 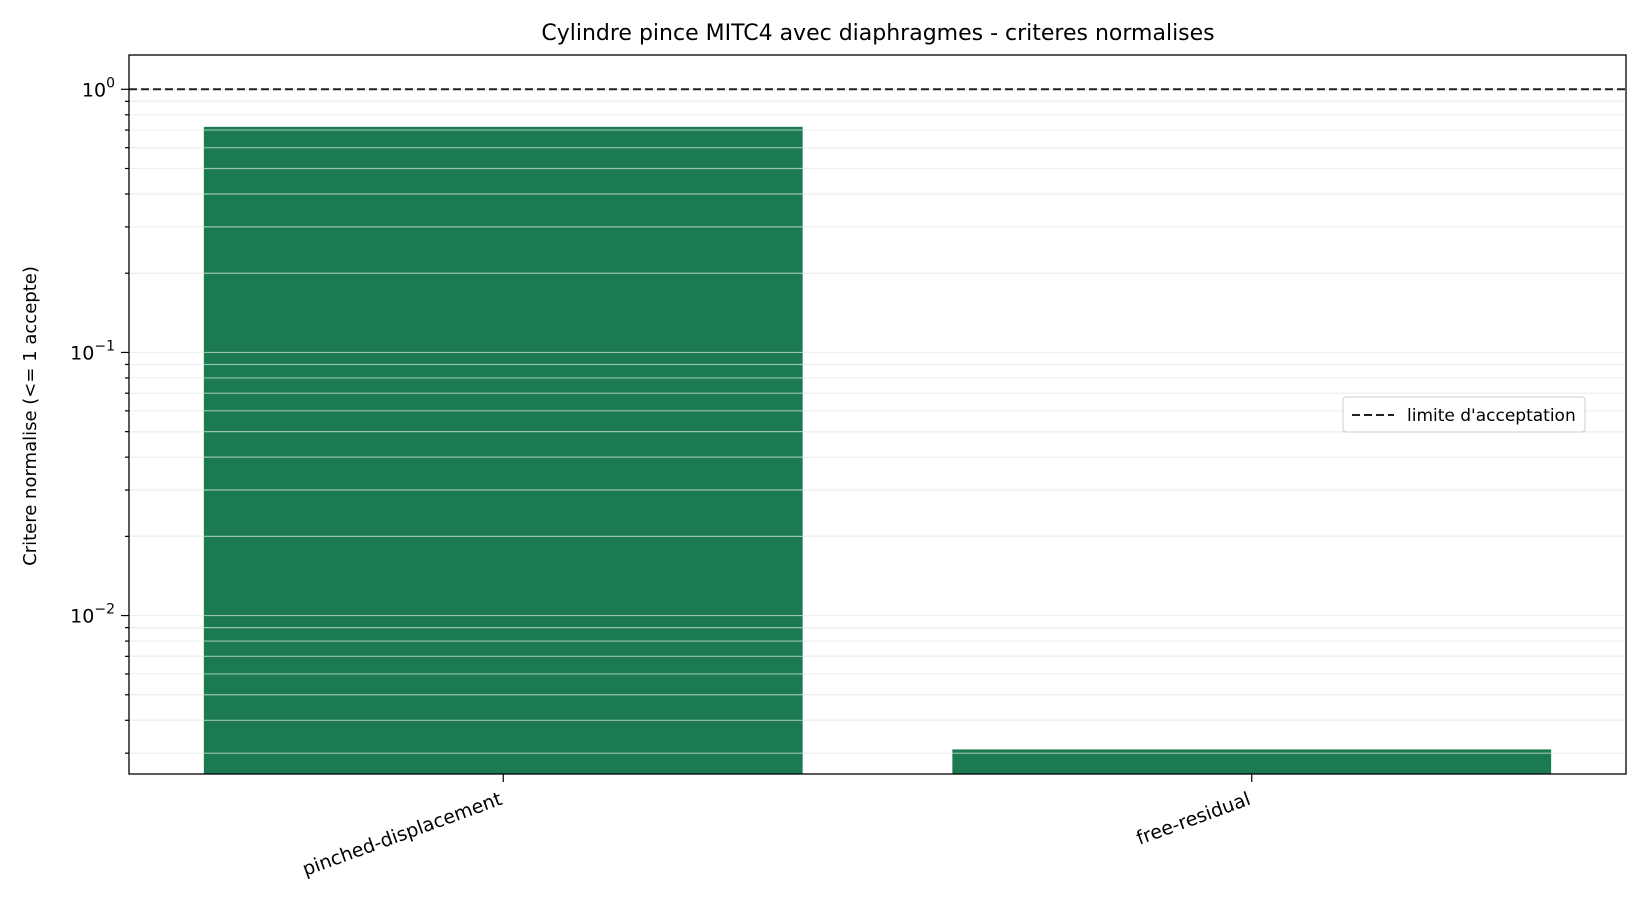 I want to click on x-tick-label: pinched-displacement, so click(x=402, y=834).